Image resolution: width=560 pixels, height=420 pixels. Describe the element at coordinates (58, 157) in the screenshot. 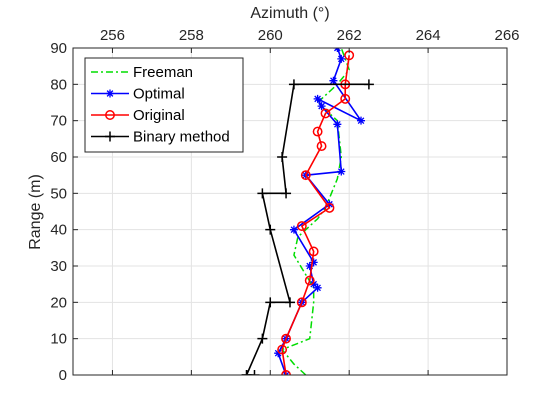

I see `y-tick-label: 60` at that location.